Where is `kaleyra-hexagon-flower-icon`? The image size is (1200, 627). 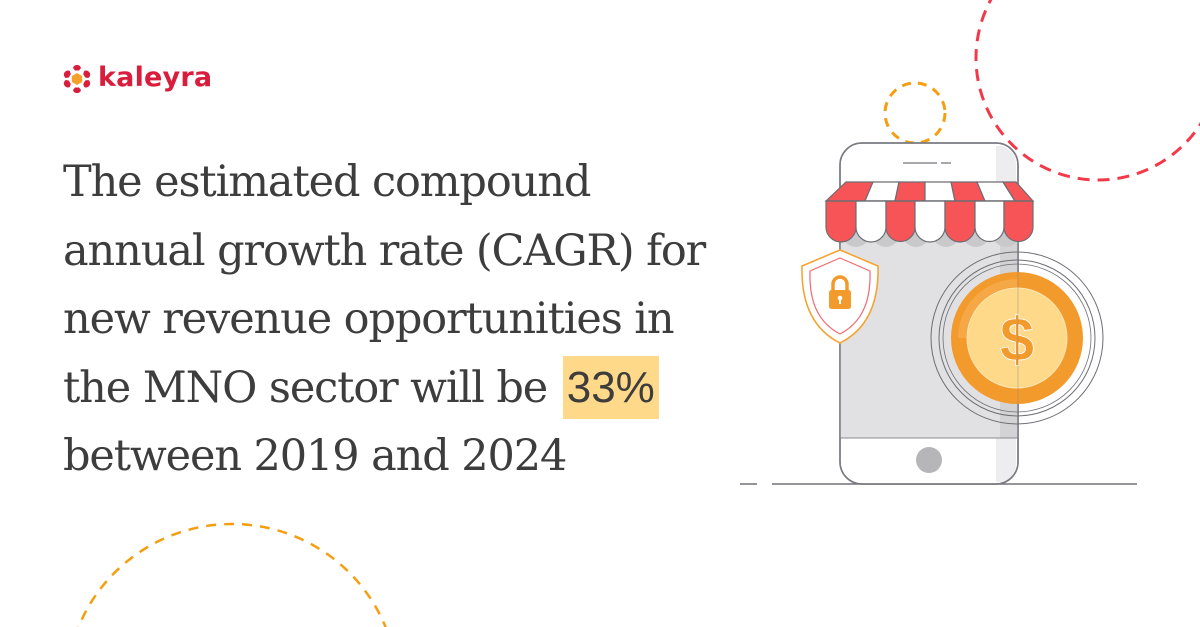
kaleyra-hexagon-flower-icon is located at coordinates (77, 79).